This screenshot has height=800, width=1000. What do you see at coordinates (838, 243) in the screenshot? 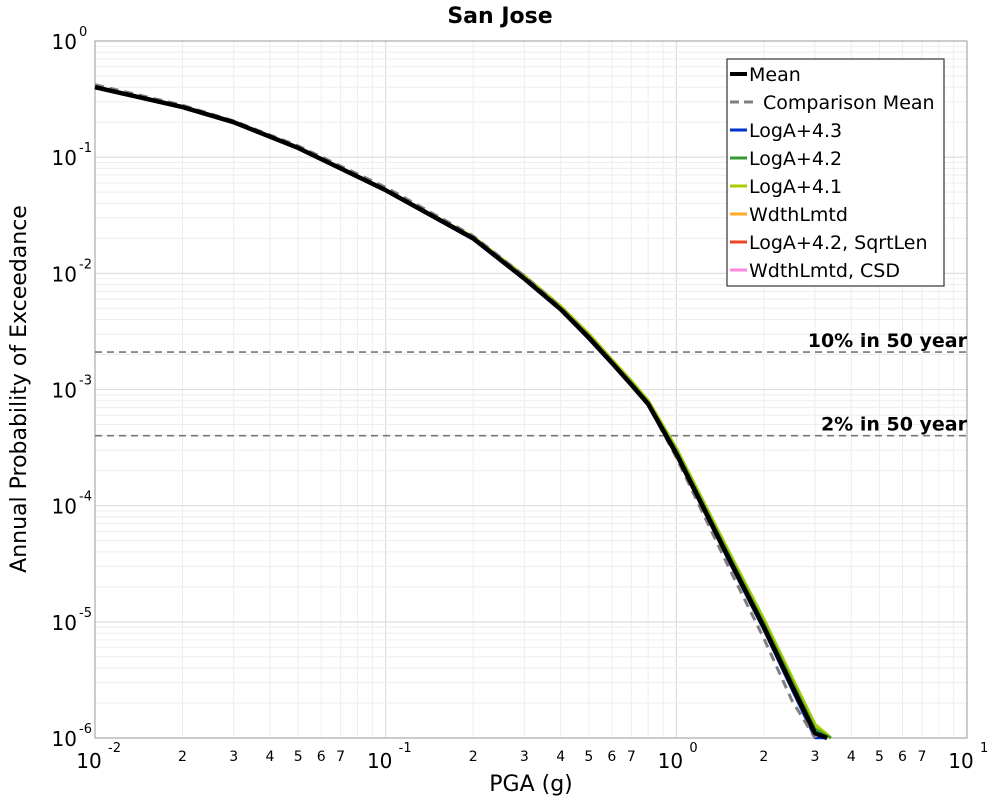
I see `legend-label: LogA+4.2, SqrtLen` at bounding box center [838, 243].